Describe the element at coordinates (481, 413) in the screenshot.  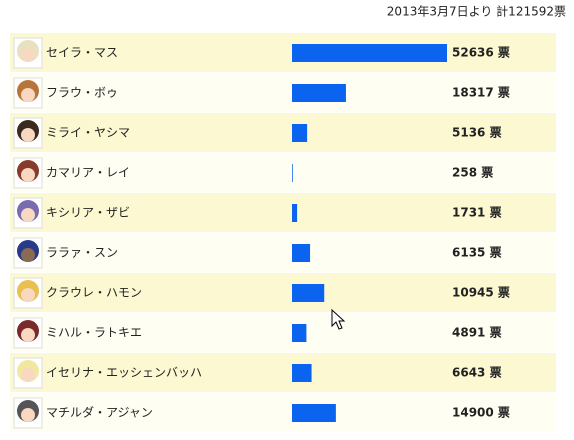
I see `vote-count: 14900 票` at that location.